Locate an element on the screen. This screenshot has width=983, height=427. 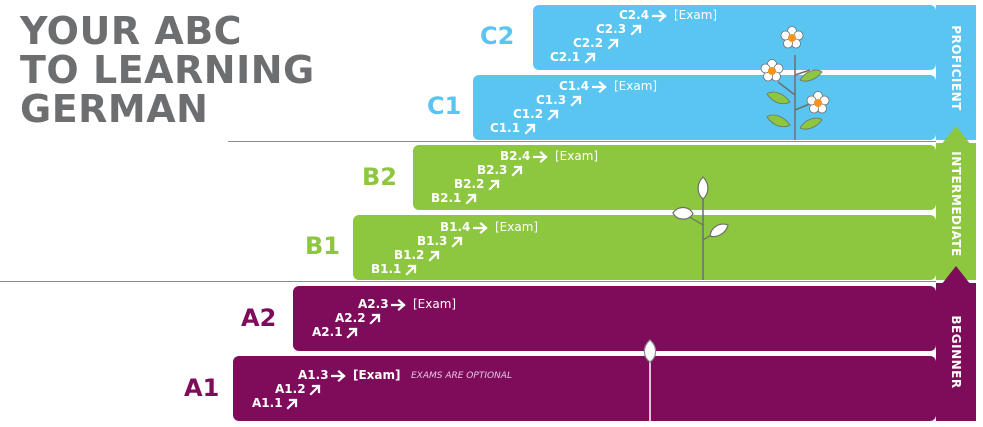
step-label: B2.3 is located at coordinates (492, 170).